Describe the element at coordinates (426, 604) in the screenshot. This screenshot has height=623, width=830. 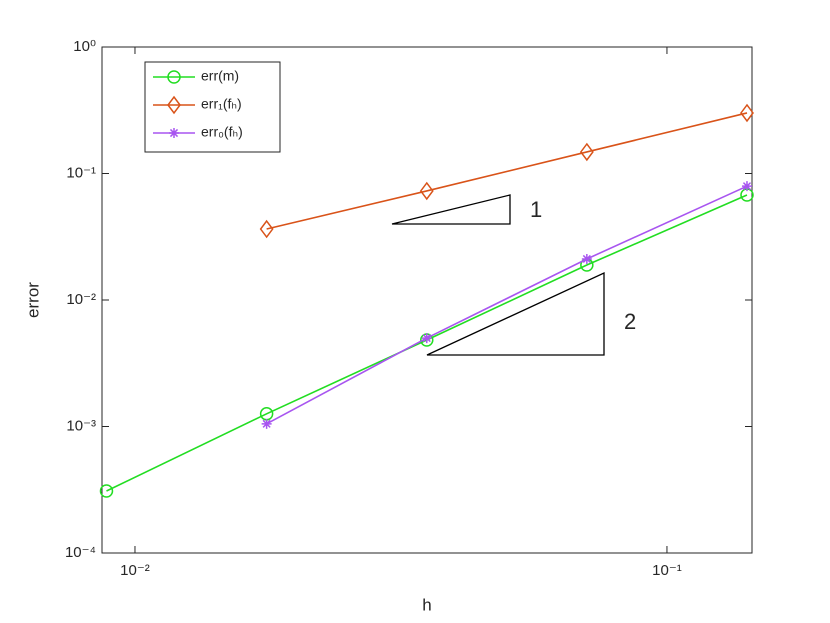
I see `x-axis-label: h` at that location.